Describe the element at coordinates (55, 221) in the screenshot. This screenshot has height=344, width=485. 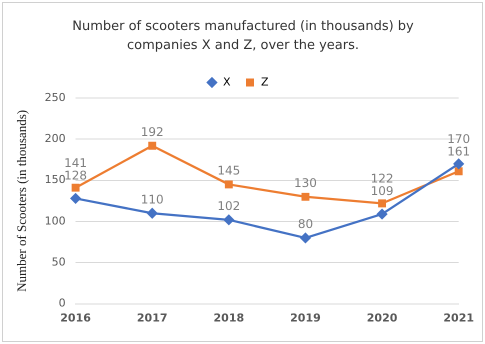
I see `y-tick-label: 100` at that location.